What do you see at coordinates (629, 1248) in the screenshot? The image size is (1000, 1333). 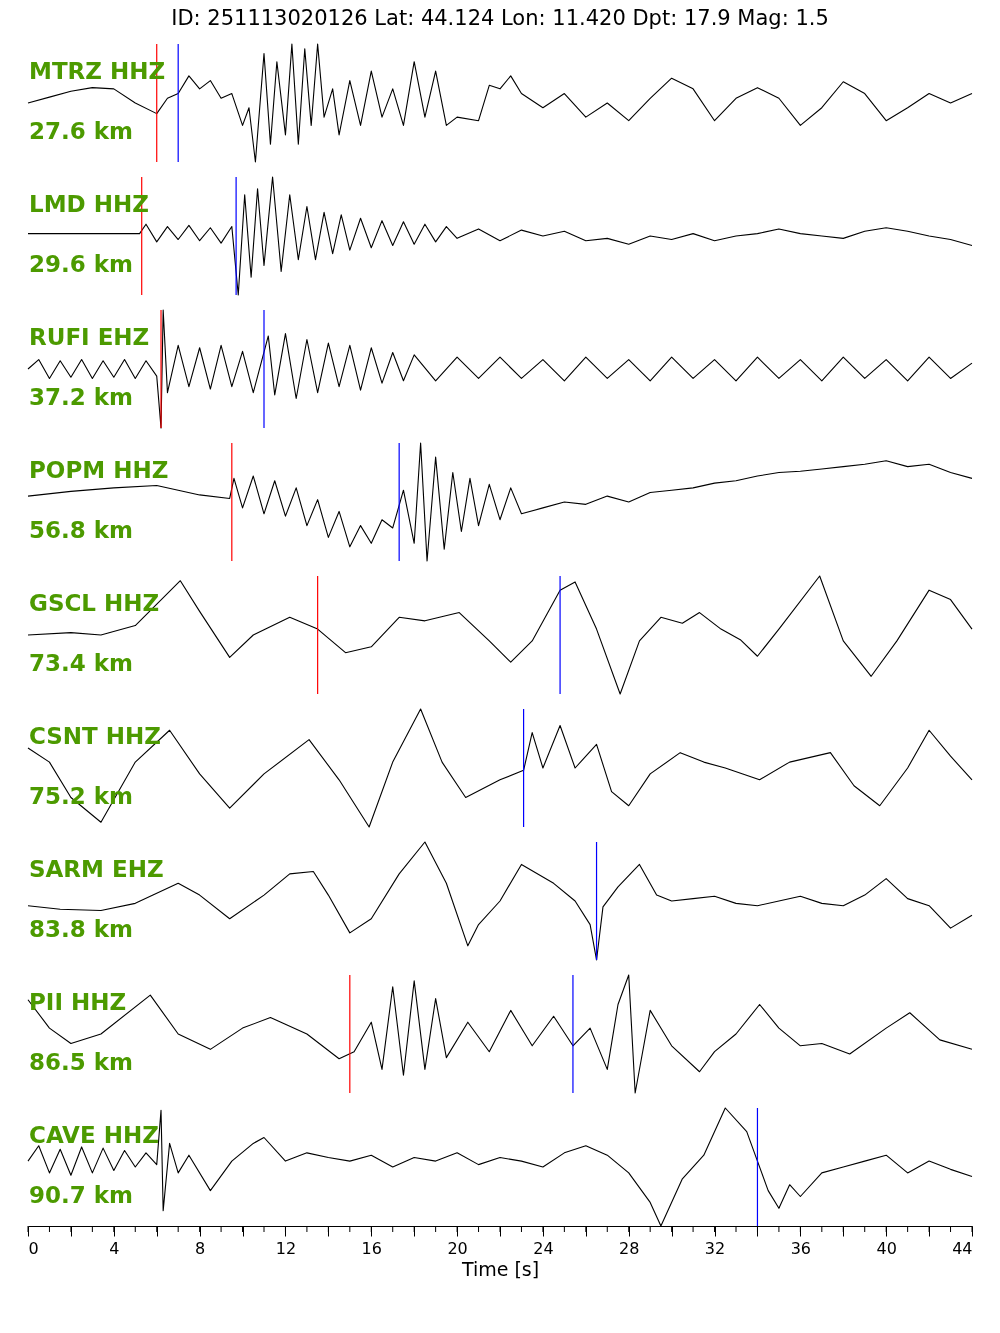 I see `x-tick-label: 28` at bounding box center [629, 1248].